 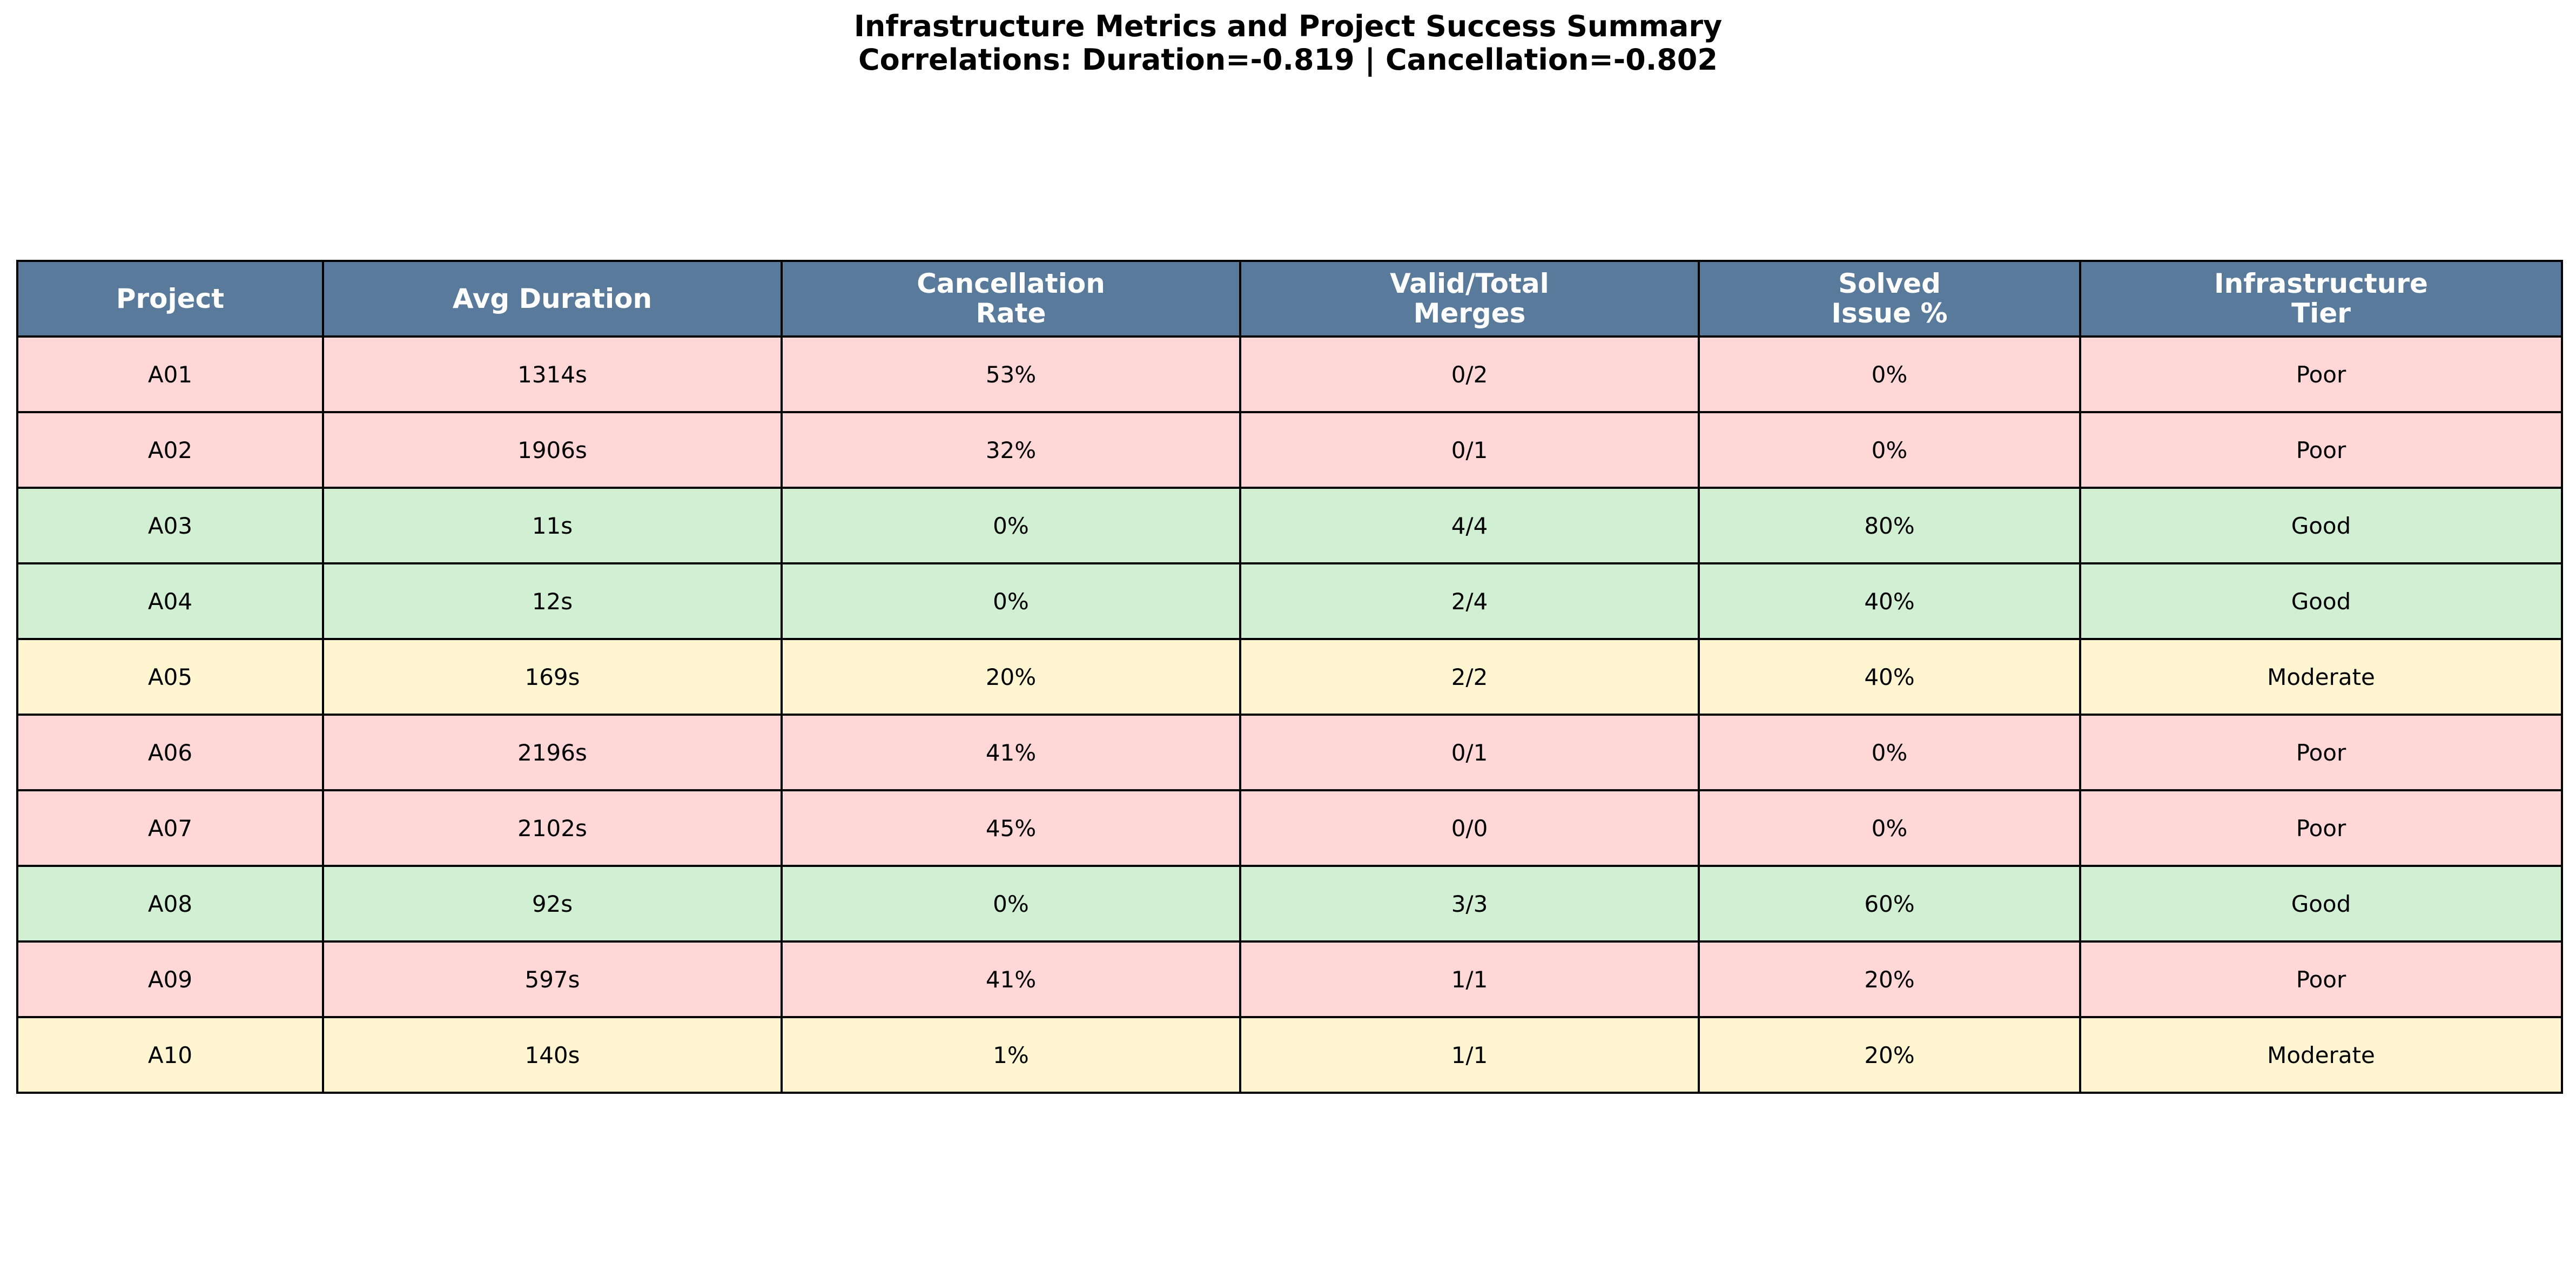 I want to click on cell-avg-duration: 1314s, so click(x=552, y=374).